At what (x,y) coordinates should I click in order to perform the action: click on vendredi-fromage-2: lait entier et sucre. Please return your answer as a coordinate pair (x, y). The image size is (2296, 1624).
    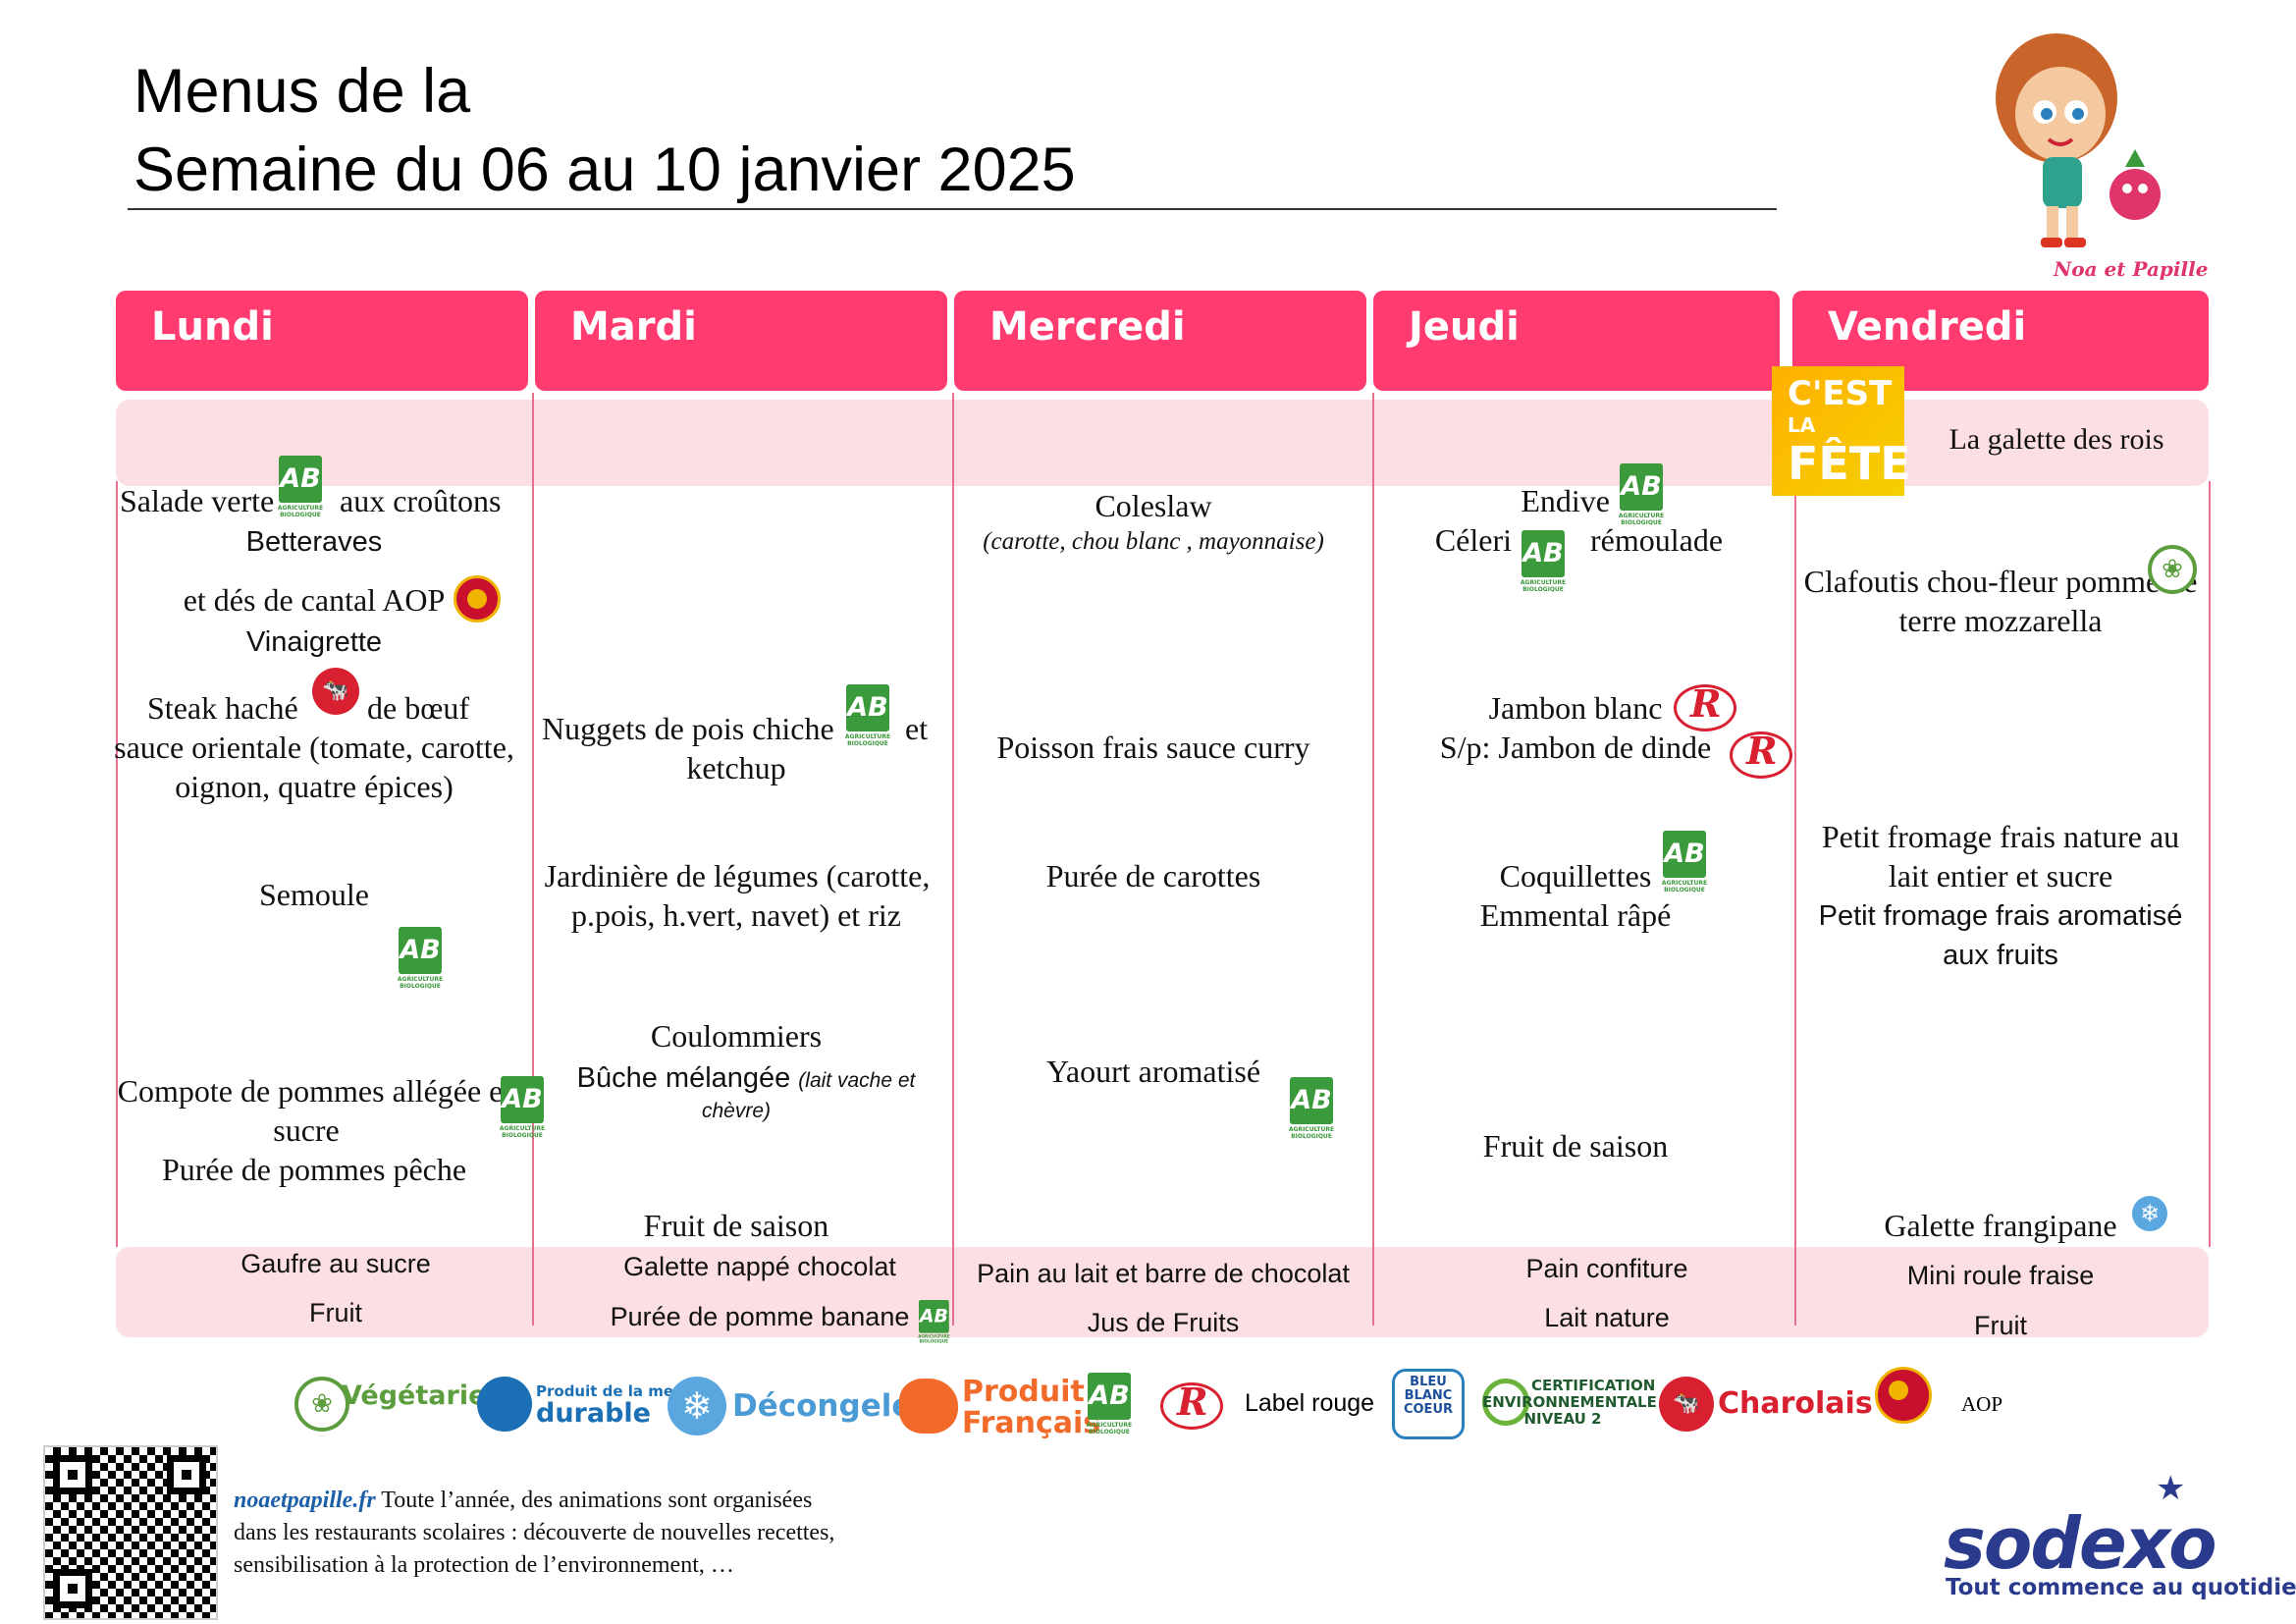
    Looking at the image, I should click on (2000, 875).